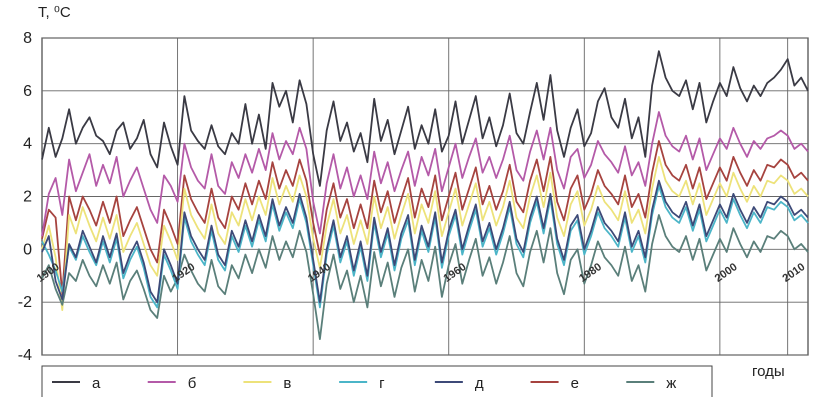 This screenshot has height=397, width=813. What do you see at coordinates (27, 197) in the screenshot?
I see `y-tick-label: 2` at bounding box center [27, 197].